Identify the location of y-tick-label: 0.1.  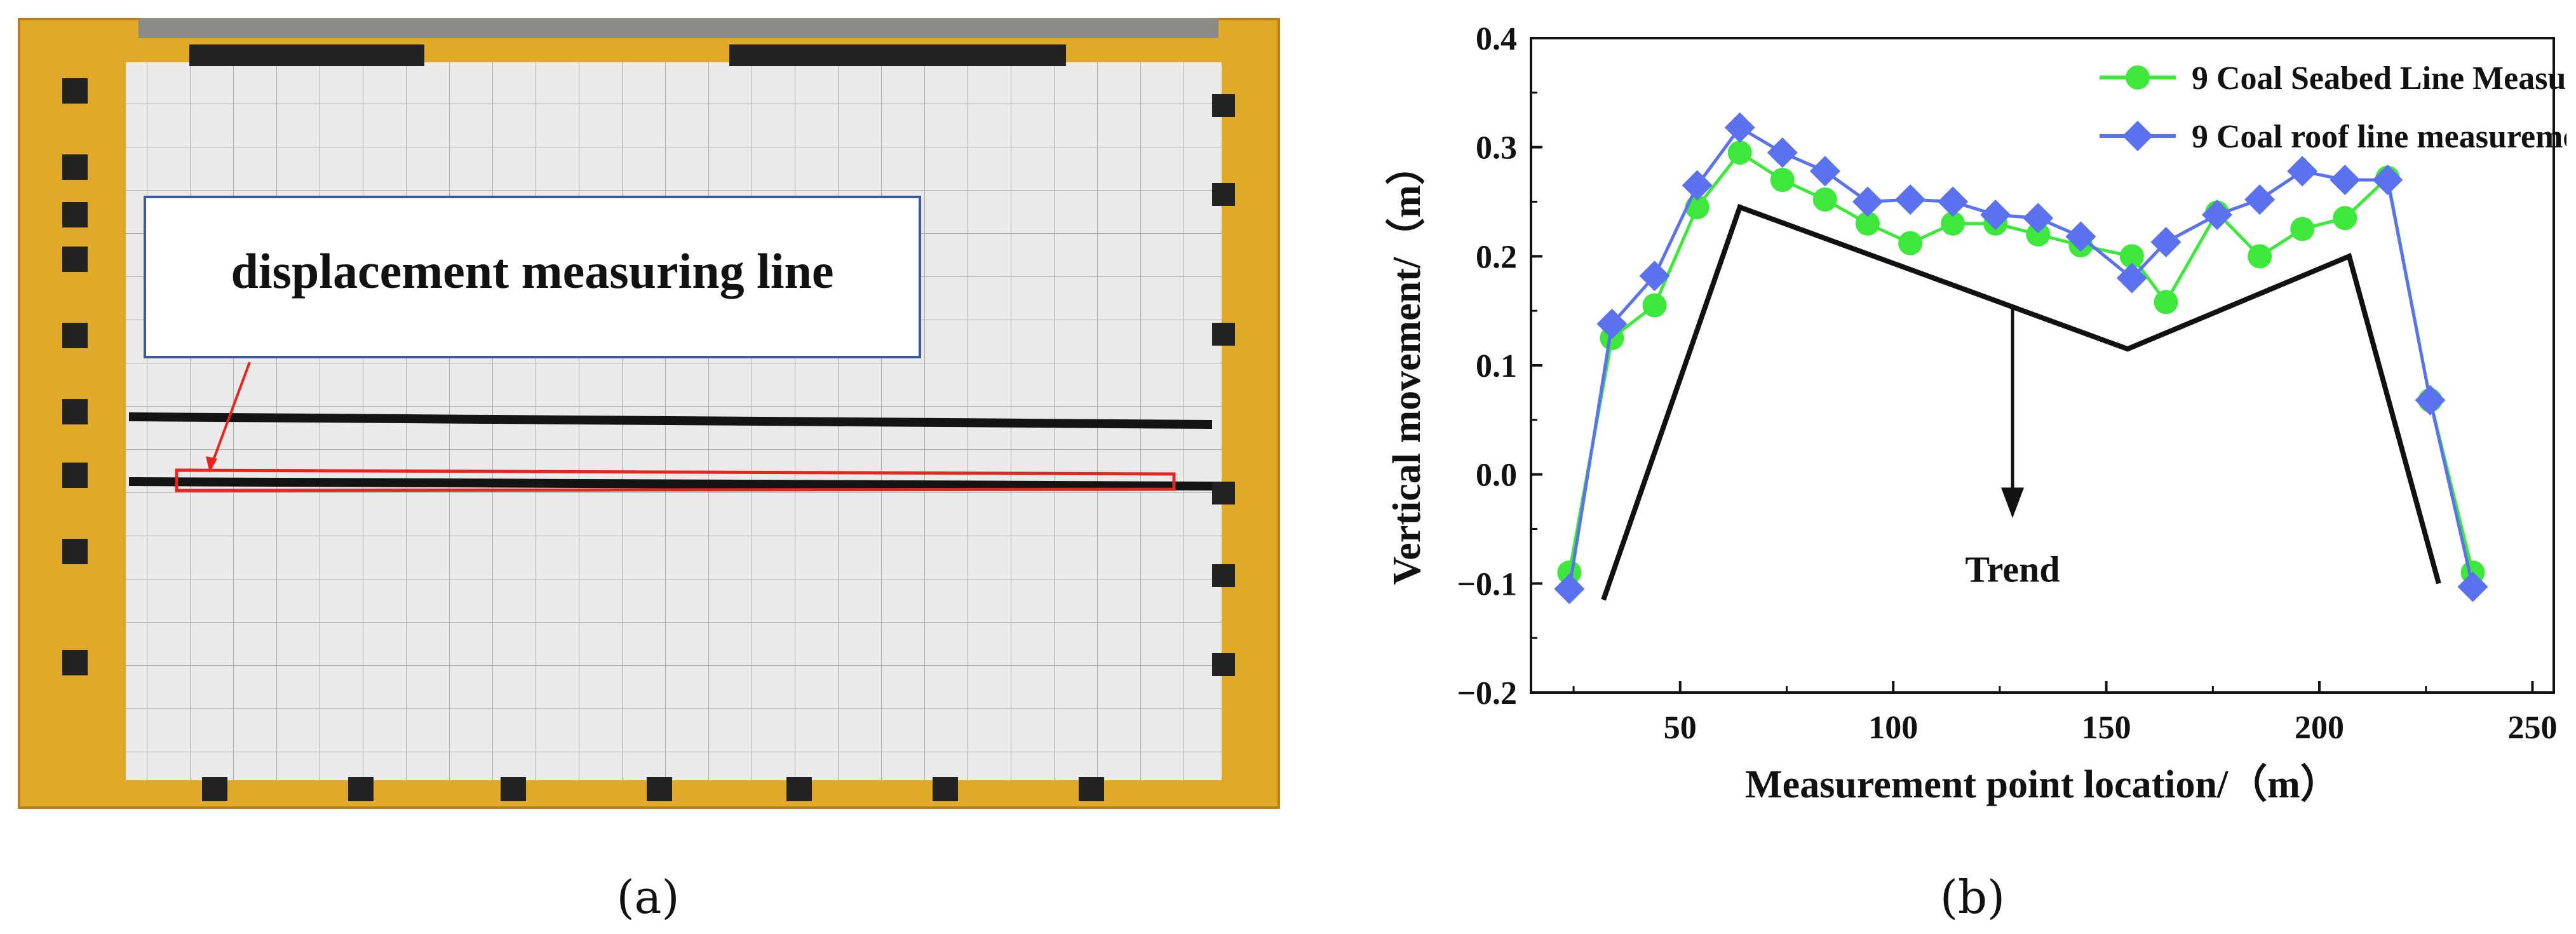
(1496, 366).